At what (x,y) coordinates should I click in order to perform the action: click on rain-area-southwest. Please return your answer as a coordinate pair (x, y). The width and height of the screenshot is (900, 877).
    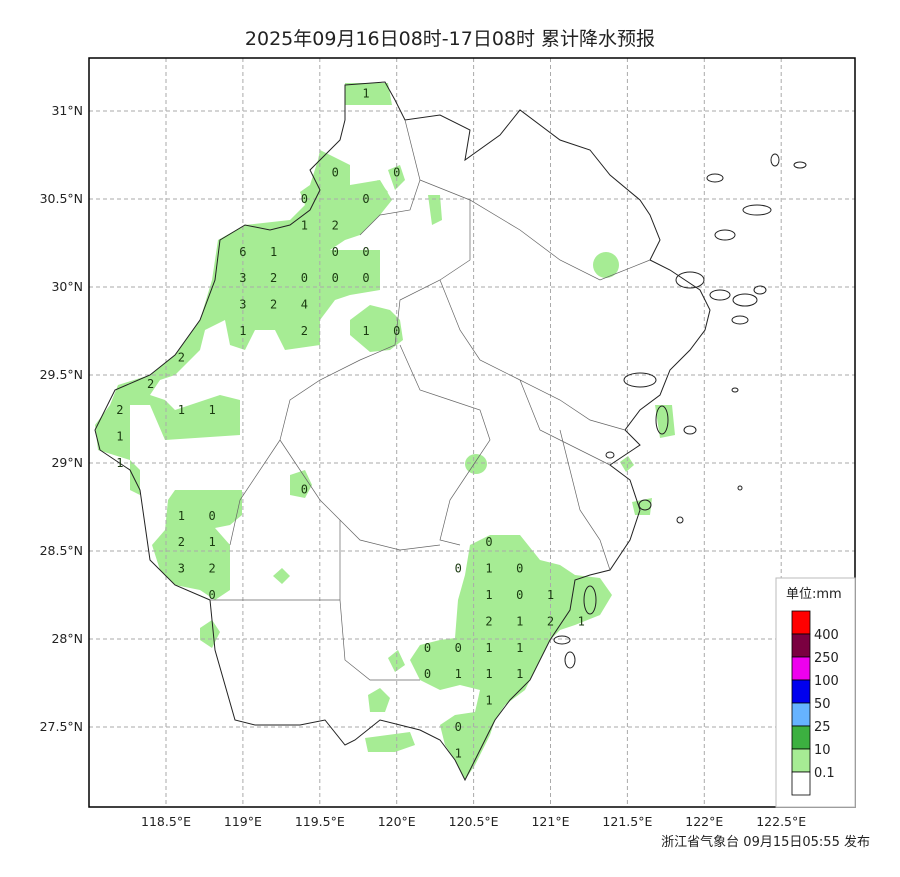
    Looking at the image, I should click on (197, 569).